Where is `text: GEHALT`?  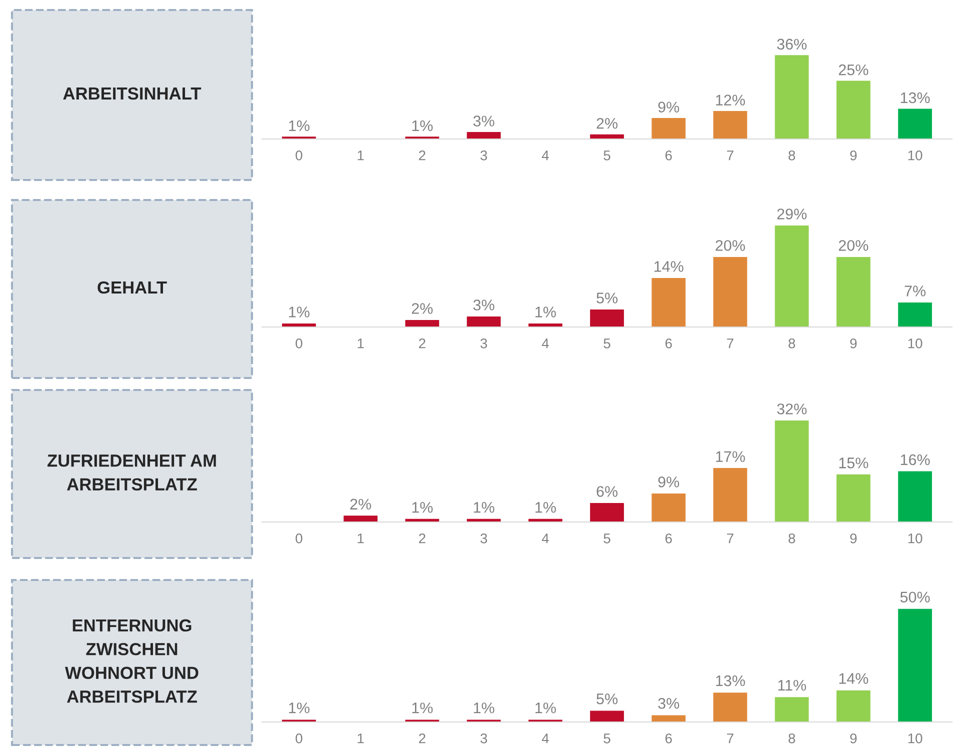
text: GEHALT is located at coordinates (132, 287).